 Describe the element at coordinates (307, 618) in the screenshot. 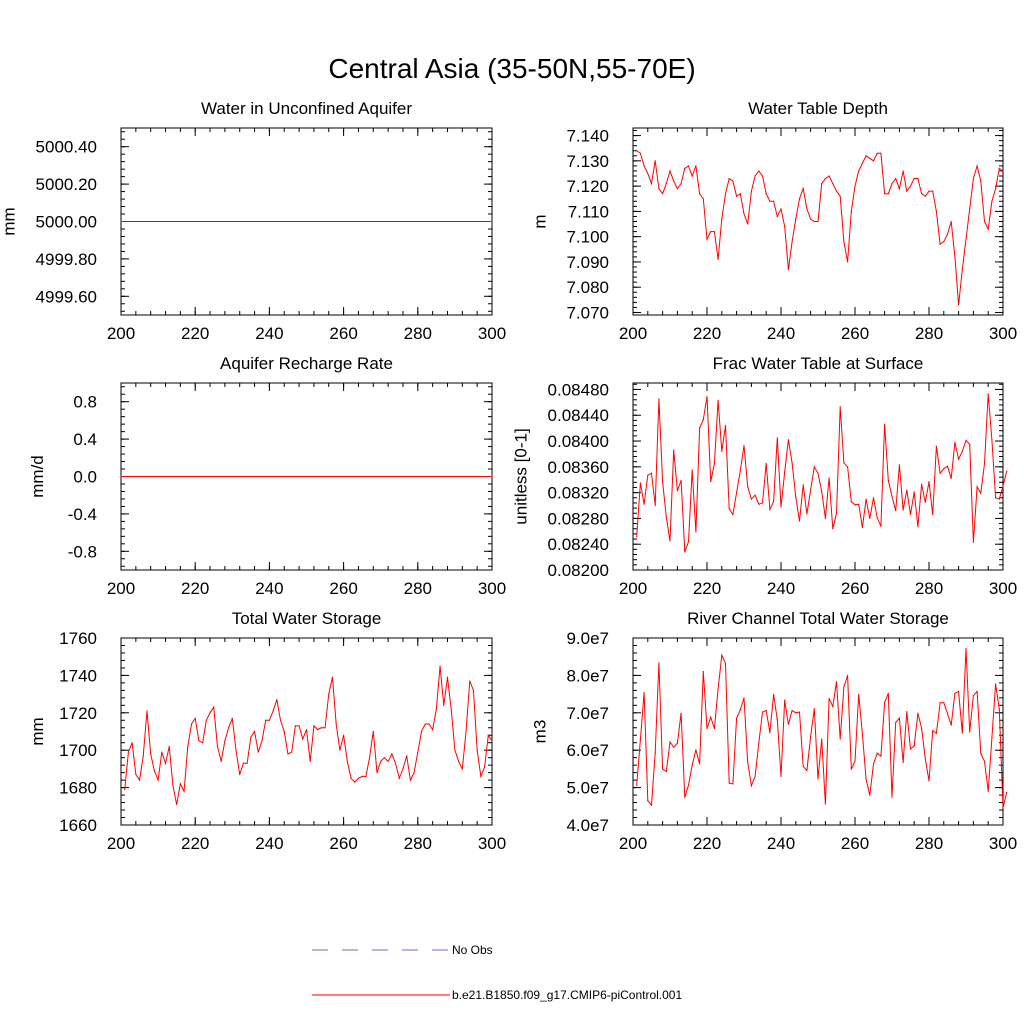

I see `panel-title: Total Water Storage` at that location.